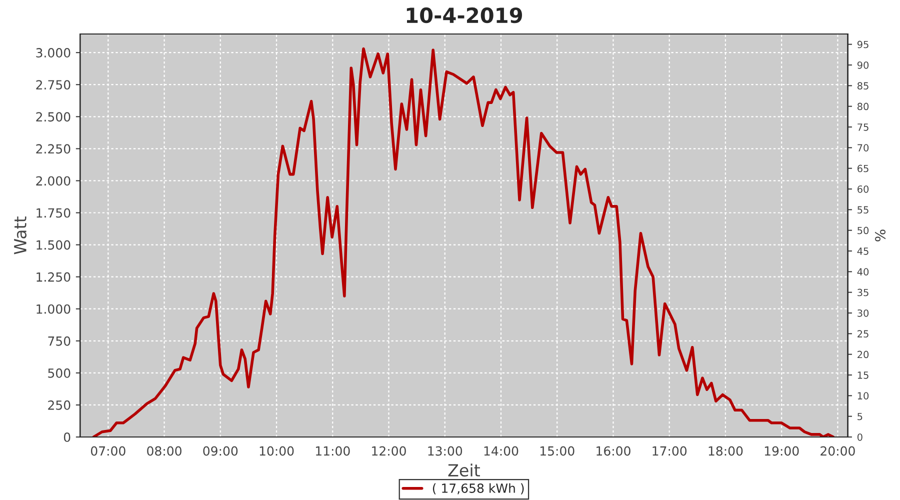  What do you see at coordinates (781, 451) in the screenshot?
I see `x-tick-label: 19:00` at bounding box center [781, 451].